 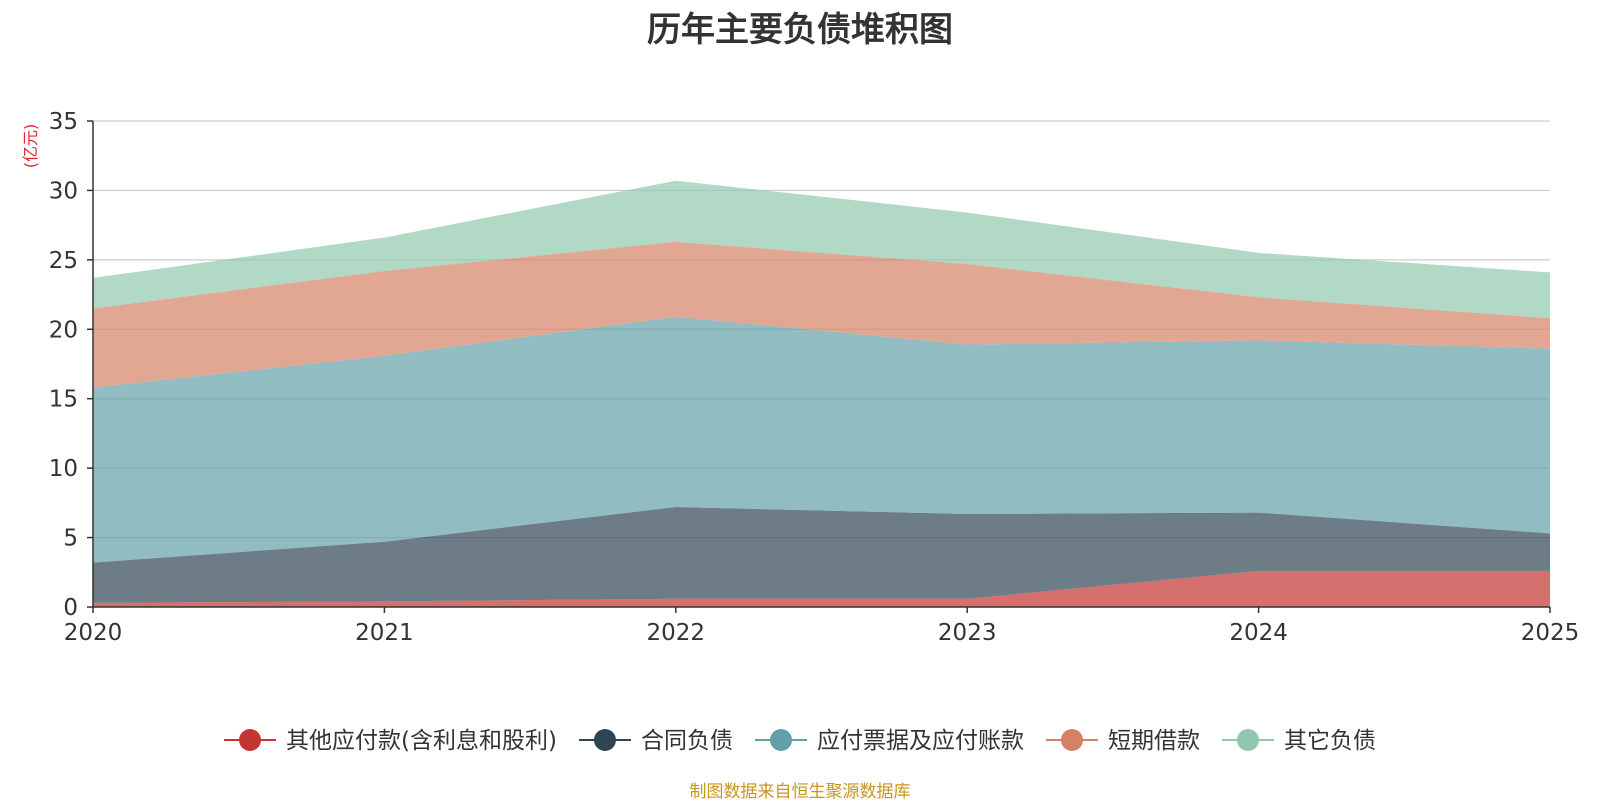 What do you see at coordinates (967, 633) in the screenshot?
I see `x-tick-label: 2023` at bounding box center [967, 633].